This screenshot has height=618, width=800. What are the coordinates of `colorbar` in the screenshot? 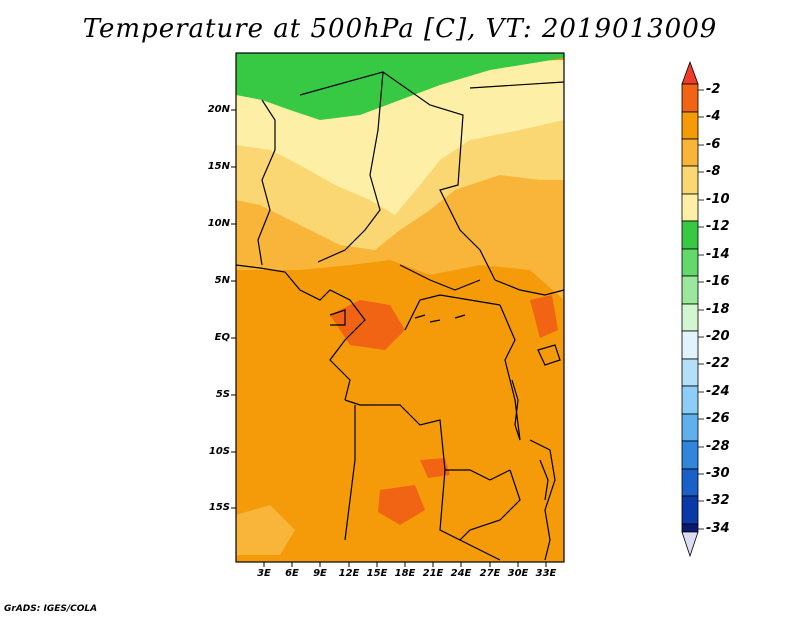 It's located at (692, 309).